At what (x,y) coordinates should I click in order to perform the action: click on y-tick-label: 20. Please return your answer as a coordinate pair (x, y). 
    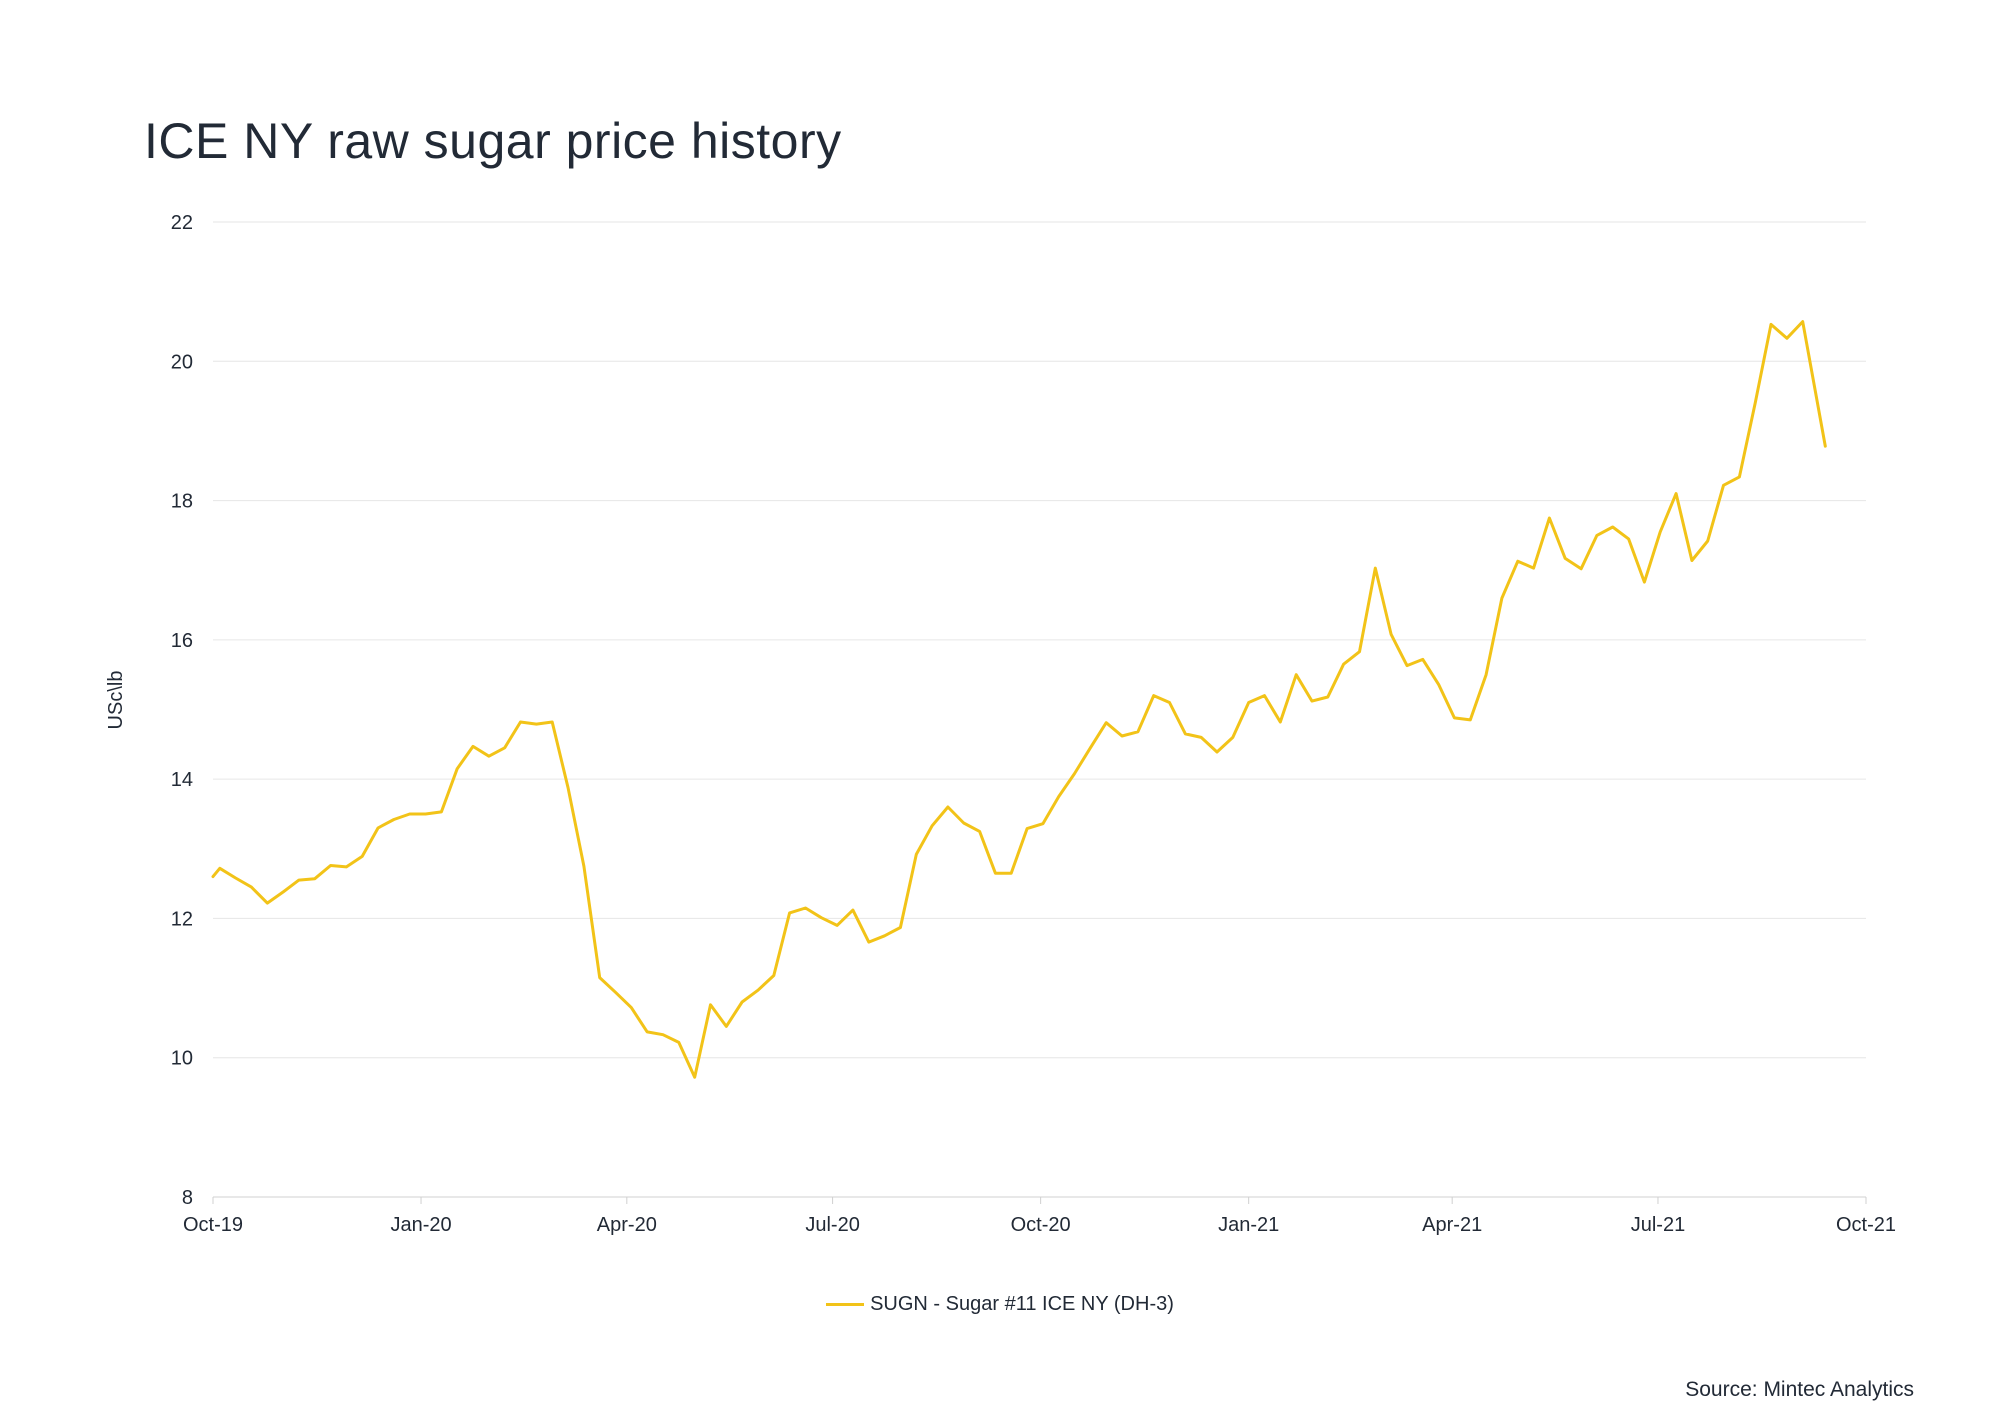
    Looking at the image, I should click on (182, 362).